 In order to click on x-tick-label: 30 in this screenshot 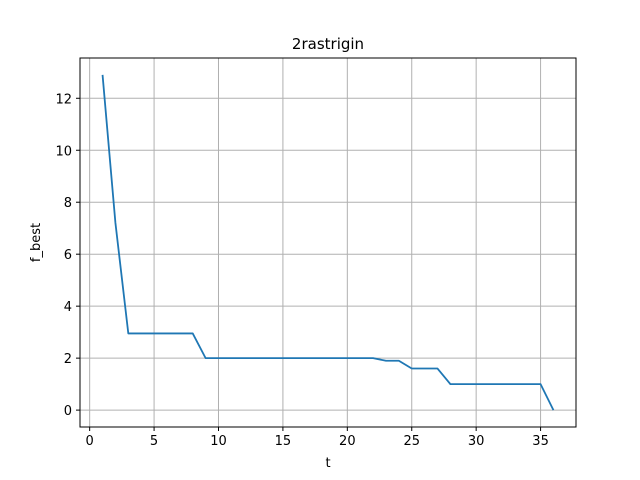, I will do `click(476, 441)`.